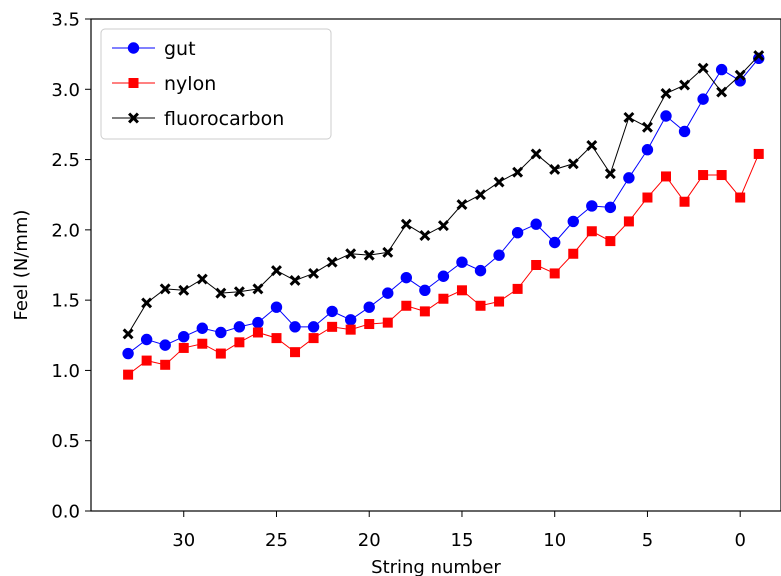 Image resolution: width=781 pixels, height=576 pixels. Describe the element at coordinates (65, 160) in the screenshot. I see `y-tick-label: 2.5` at that location.